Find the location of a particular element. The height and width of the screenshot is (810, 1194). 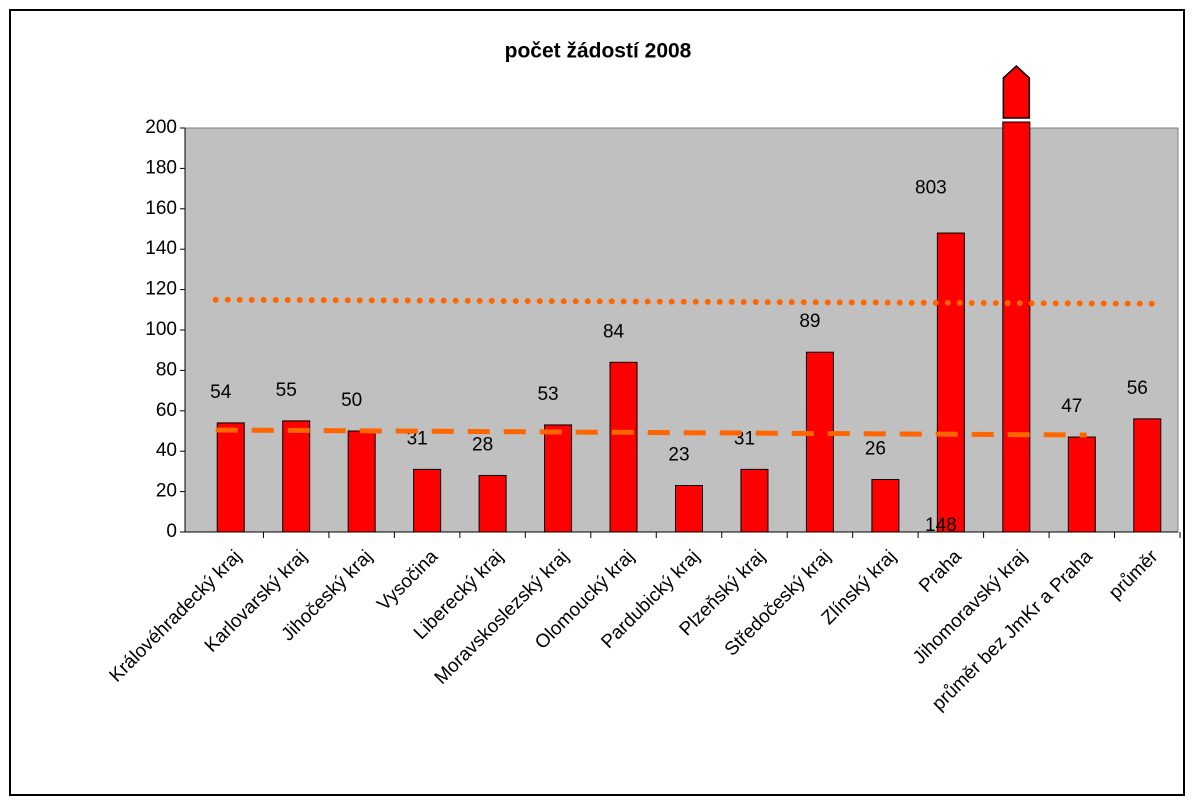

value-label: 50 is located at coordinates (351, 400).